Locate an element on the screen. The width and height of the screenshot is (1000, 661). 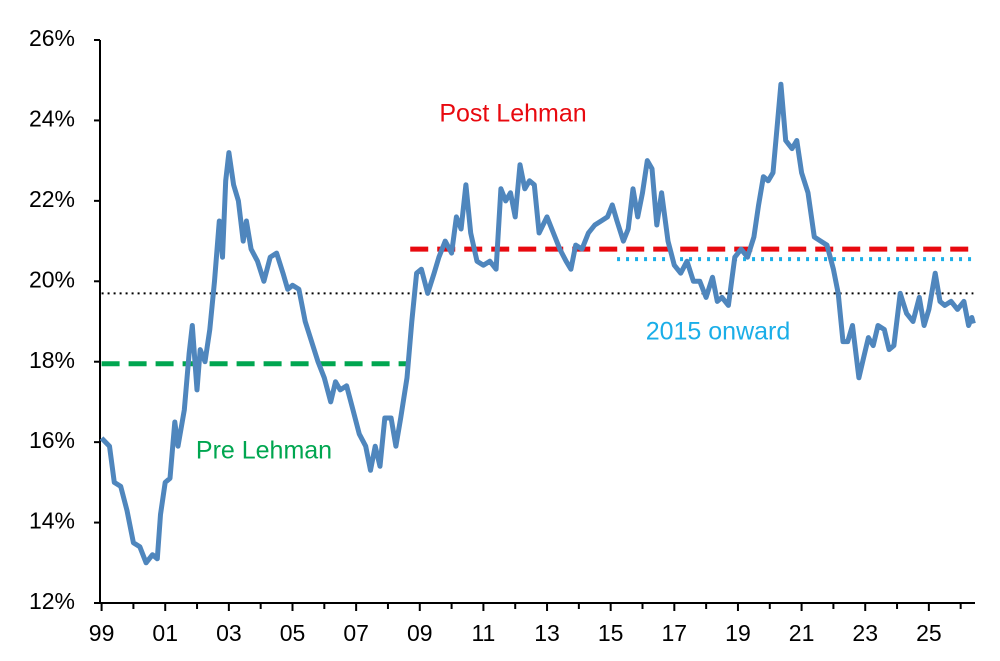
y-tick-label: 16% is located at coordinates (52, 440).